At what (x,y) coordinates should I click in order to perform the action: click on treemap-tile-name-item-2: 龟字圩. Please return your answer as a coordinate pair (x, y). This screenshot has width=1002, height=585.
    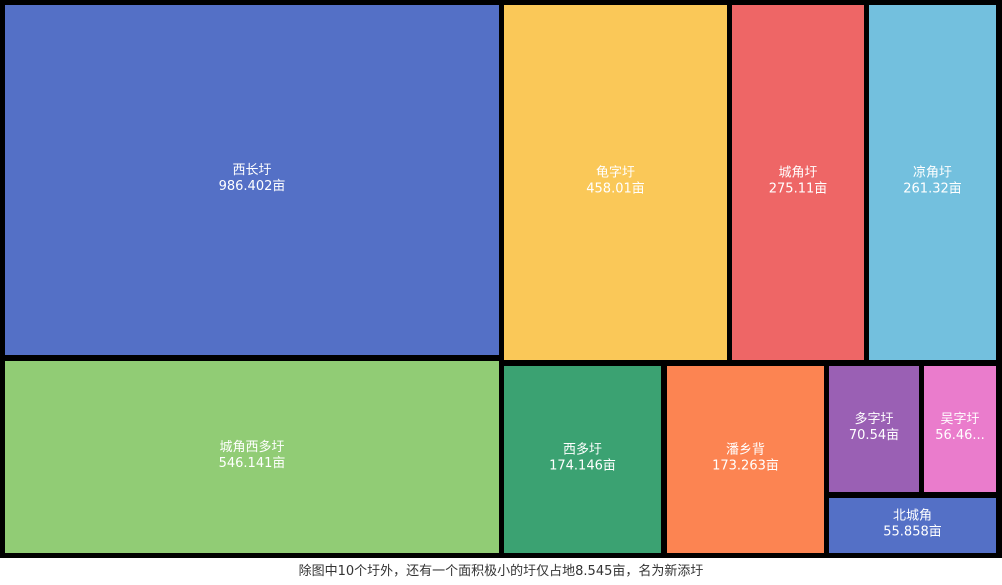
    Looking at the image, I should click on (615, 173).